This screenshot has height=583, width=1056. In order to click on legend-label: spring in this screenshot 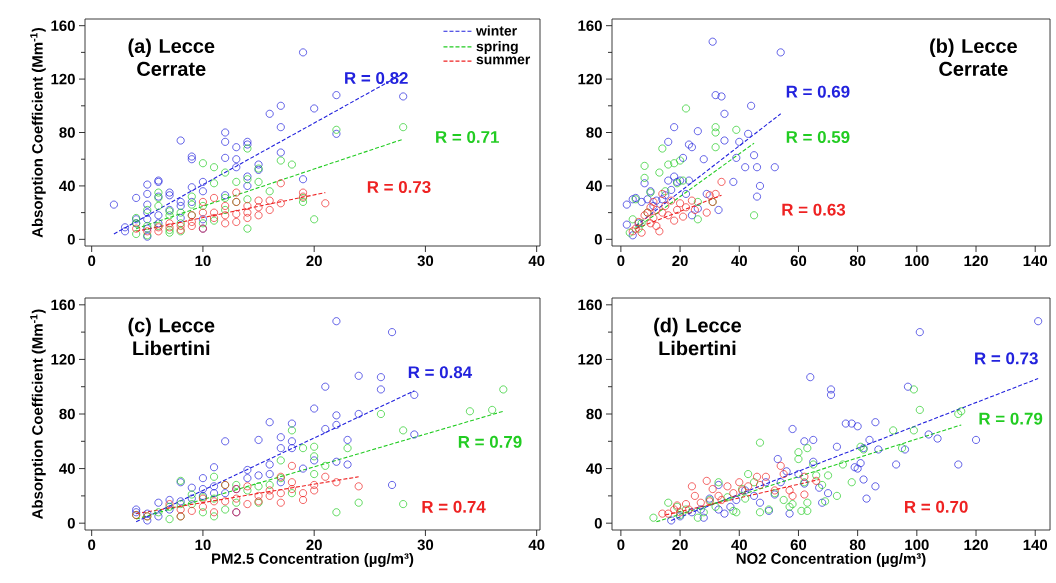, I will do `click(497, 48)`.